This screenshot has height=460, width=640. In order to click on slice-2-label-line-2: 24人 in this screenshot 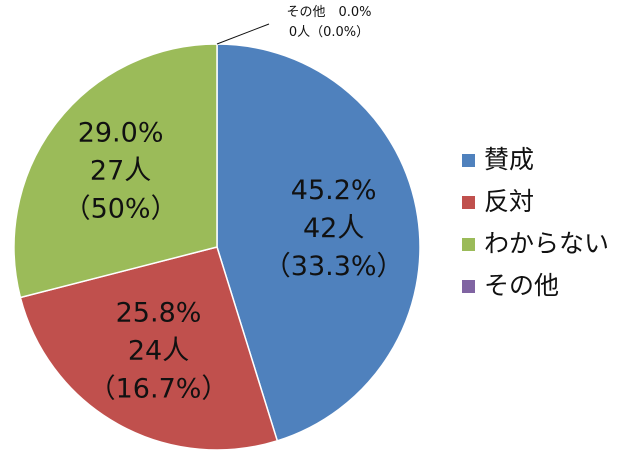, I will do `click(158, 350)`.